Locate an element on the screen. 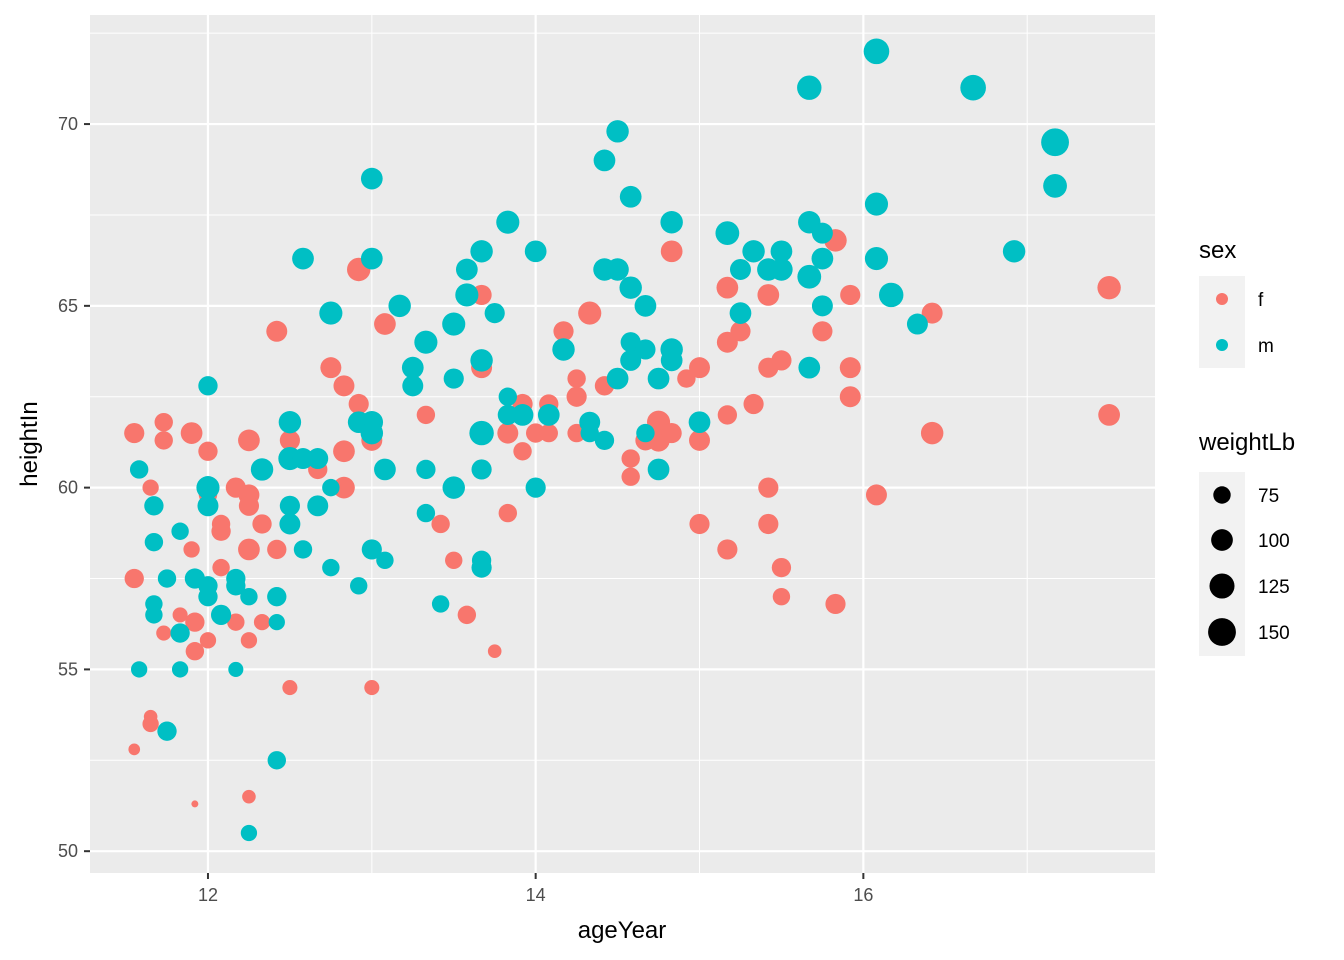  x-axis-title: ageYear is located at coordinates (622, 930).